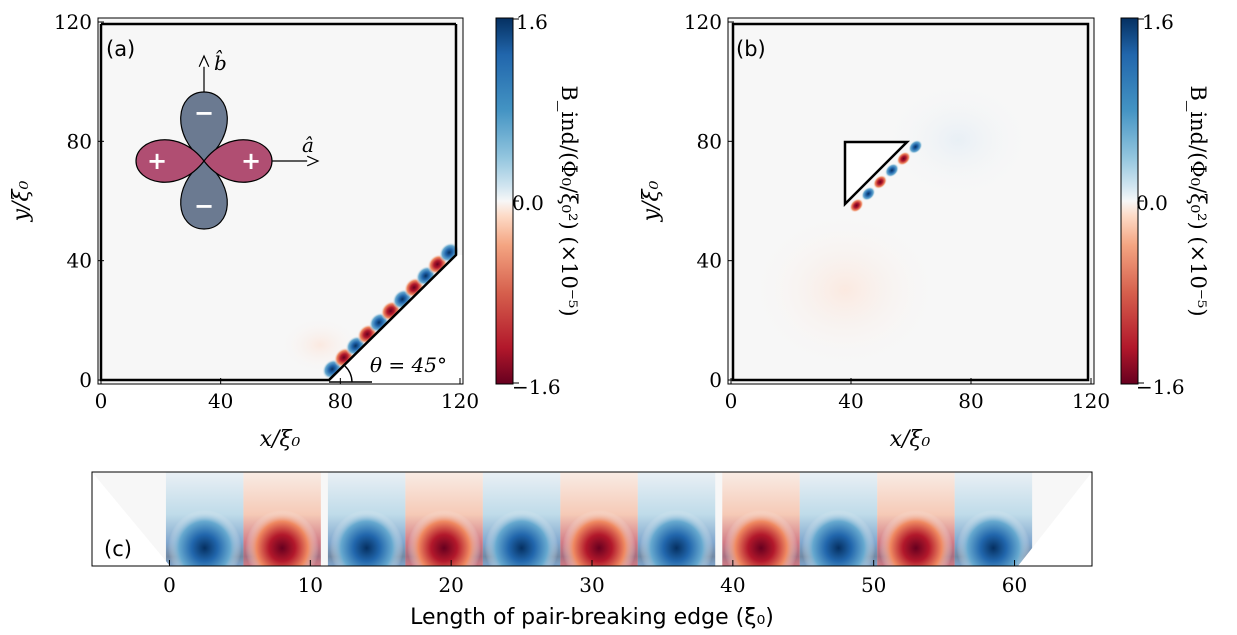  What do you see at coordinates (308, 145) in the screenshot?
I see `a-hat-label: â` at bounding box center [308, 145].